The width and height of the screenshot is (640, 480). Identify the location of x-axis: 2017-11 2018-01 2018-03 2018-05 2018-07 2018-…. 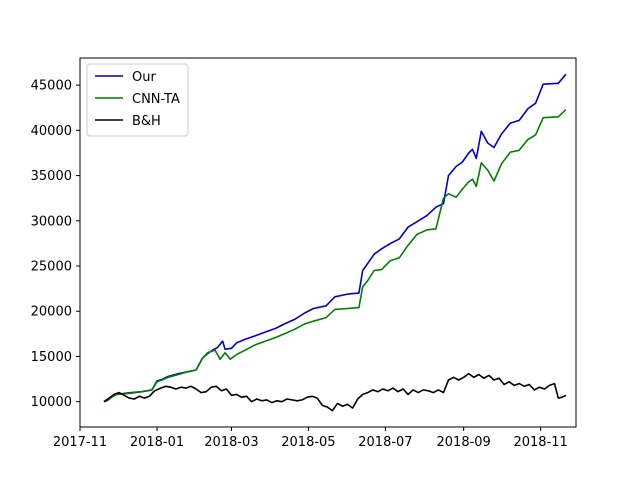
(310, 438).